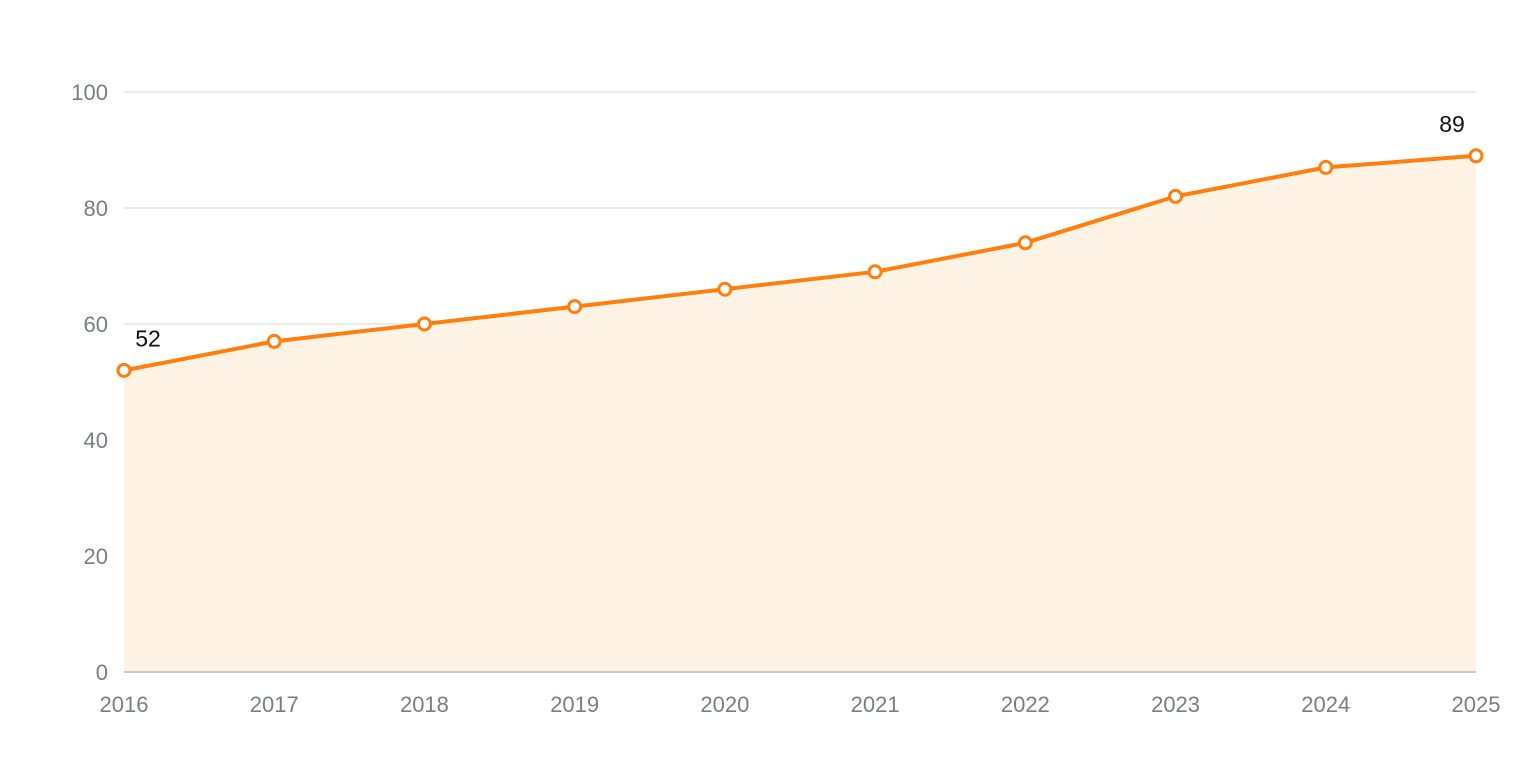 Image resolution: width=1520 pixels, height=760 pixels. What do you see at coordinates (1025, 704) in the screenshot?
I see `x-tick-label: 2022` at bounding box center [1025, 704].